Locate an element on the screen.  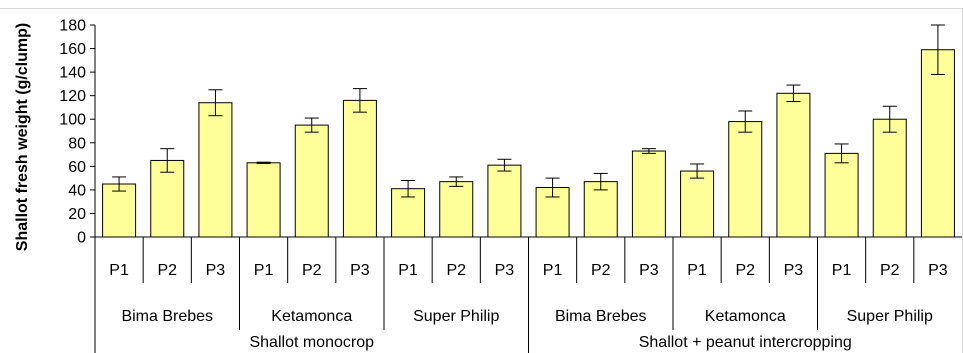
y-tick-label: 160 is located at coordinates (72, 49).